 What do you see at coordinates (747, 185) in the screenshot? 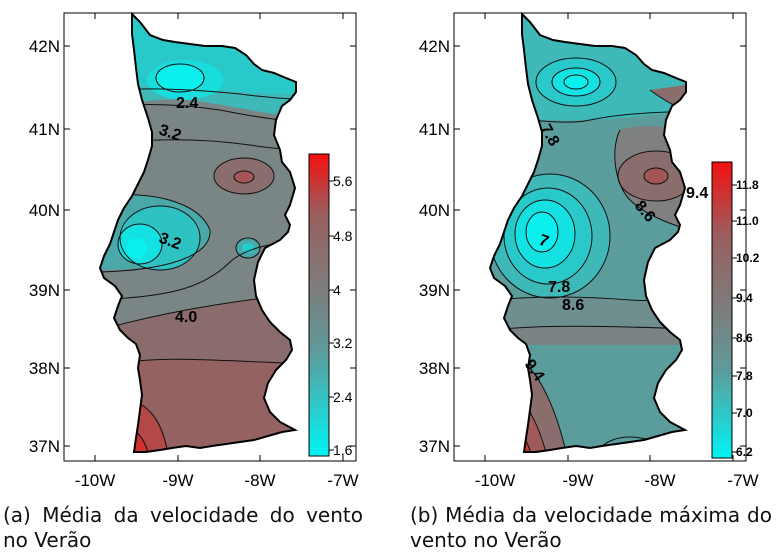
I see `colorbar-tick-label: 11.8` at bounding box center [747, 185].